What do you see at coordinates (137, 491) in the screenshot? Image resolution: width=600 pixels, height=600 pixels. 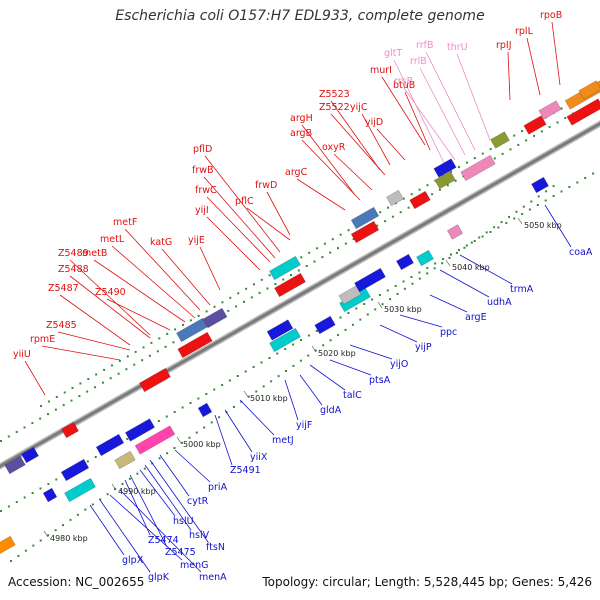 I see `ruler-label: 4990 kbp` at bounding box center [137, 491].